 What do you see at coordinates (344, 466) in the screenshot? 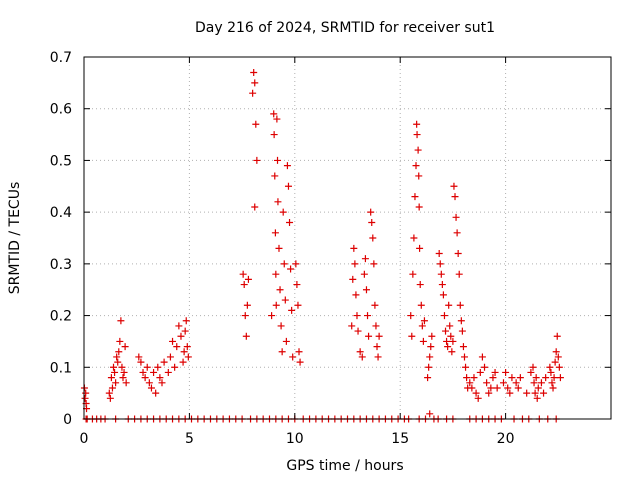
I see `x-axis-label: GPS time / hours` at bounding box center [344, 466].